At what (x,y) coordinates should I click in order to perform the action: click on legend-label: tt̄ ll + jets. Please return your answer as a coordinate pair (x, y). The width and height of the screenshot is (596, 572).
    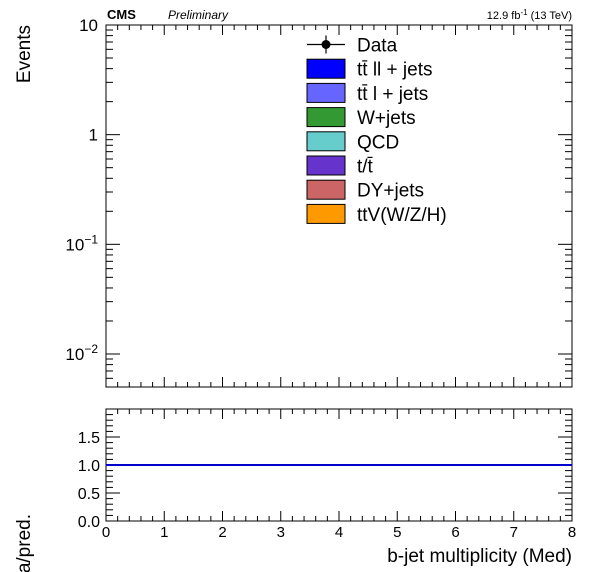
    Looking at the image, I should click on (395, 70).